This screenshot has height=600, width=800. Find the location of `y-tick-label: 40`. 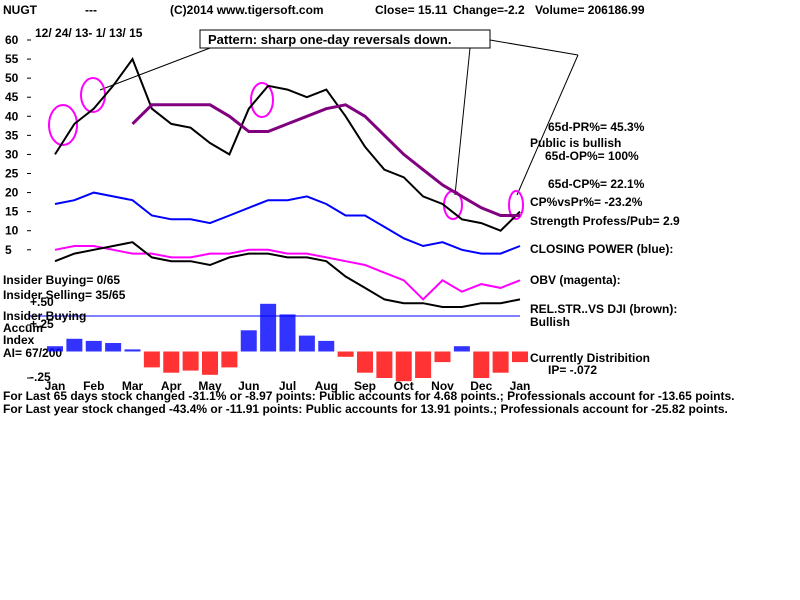

y-tick-label: 40 is located at coordinates (12, 116).